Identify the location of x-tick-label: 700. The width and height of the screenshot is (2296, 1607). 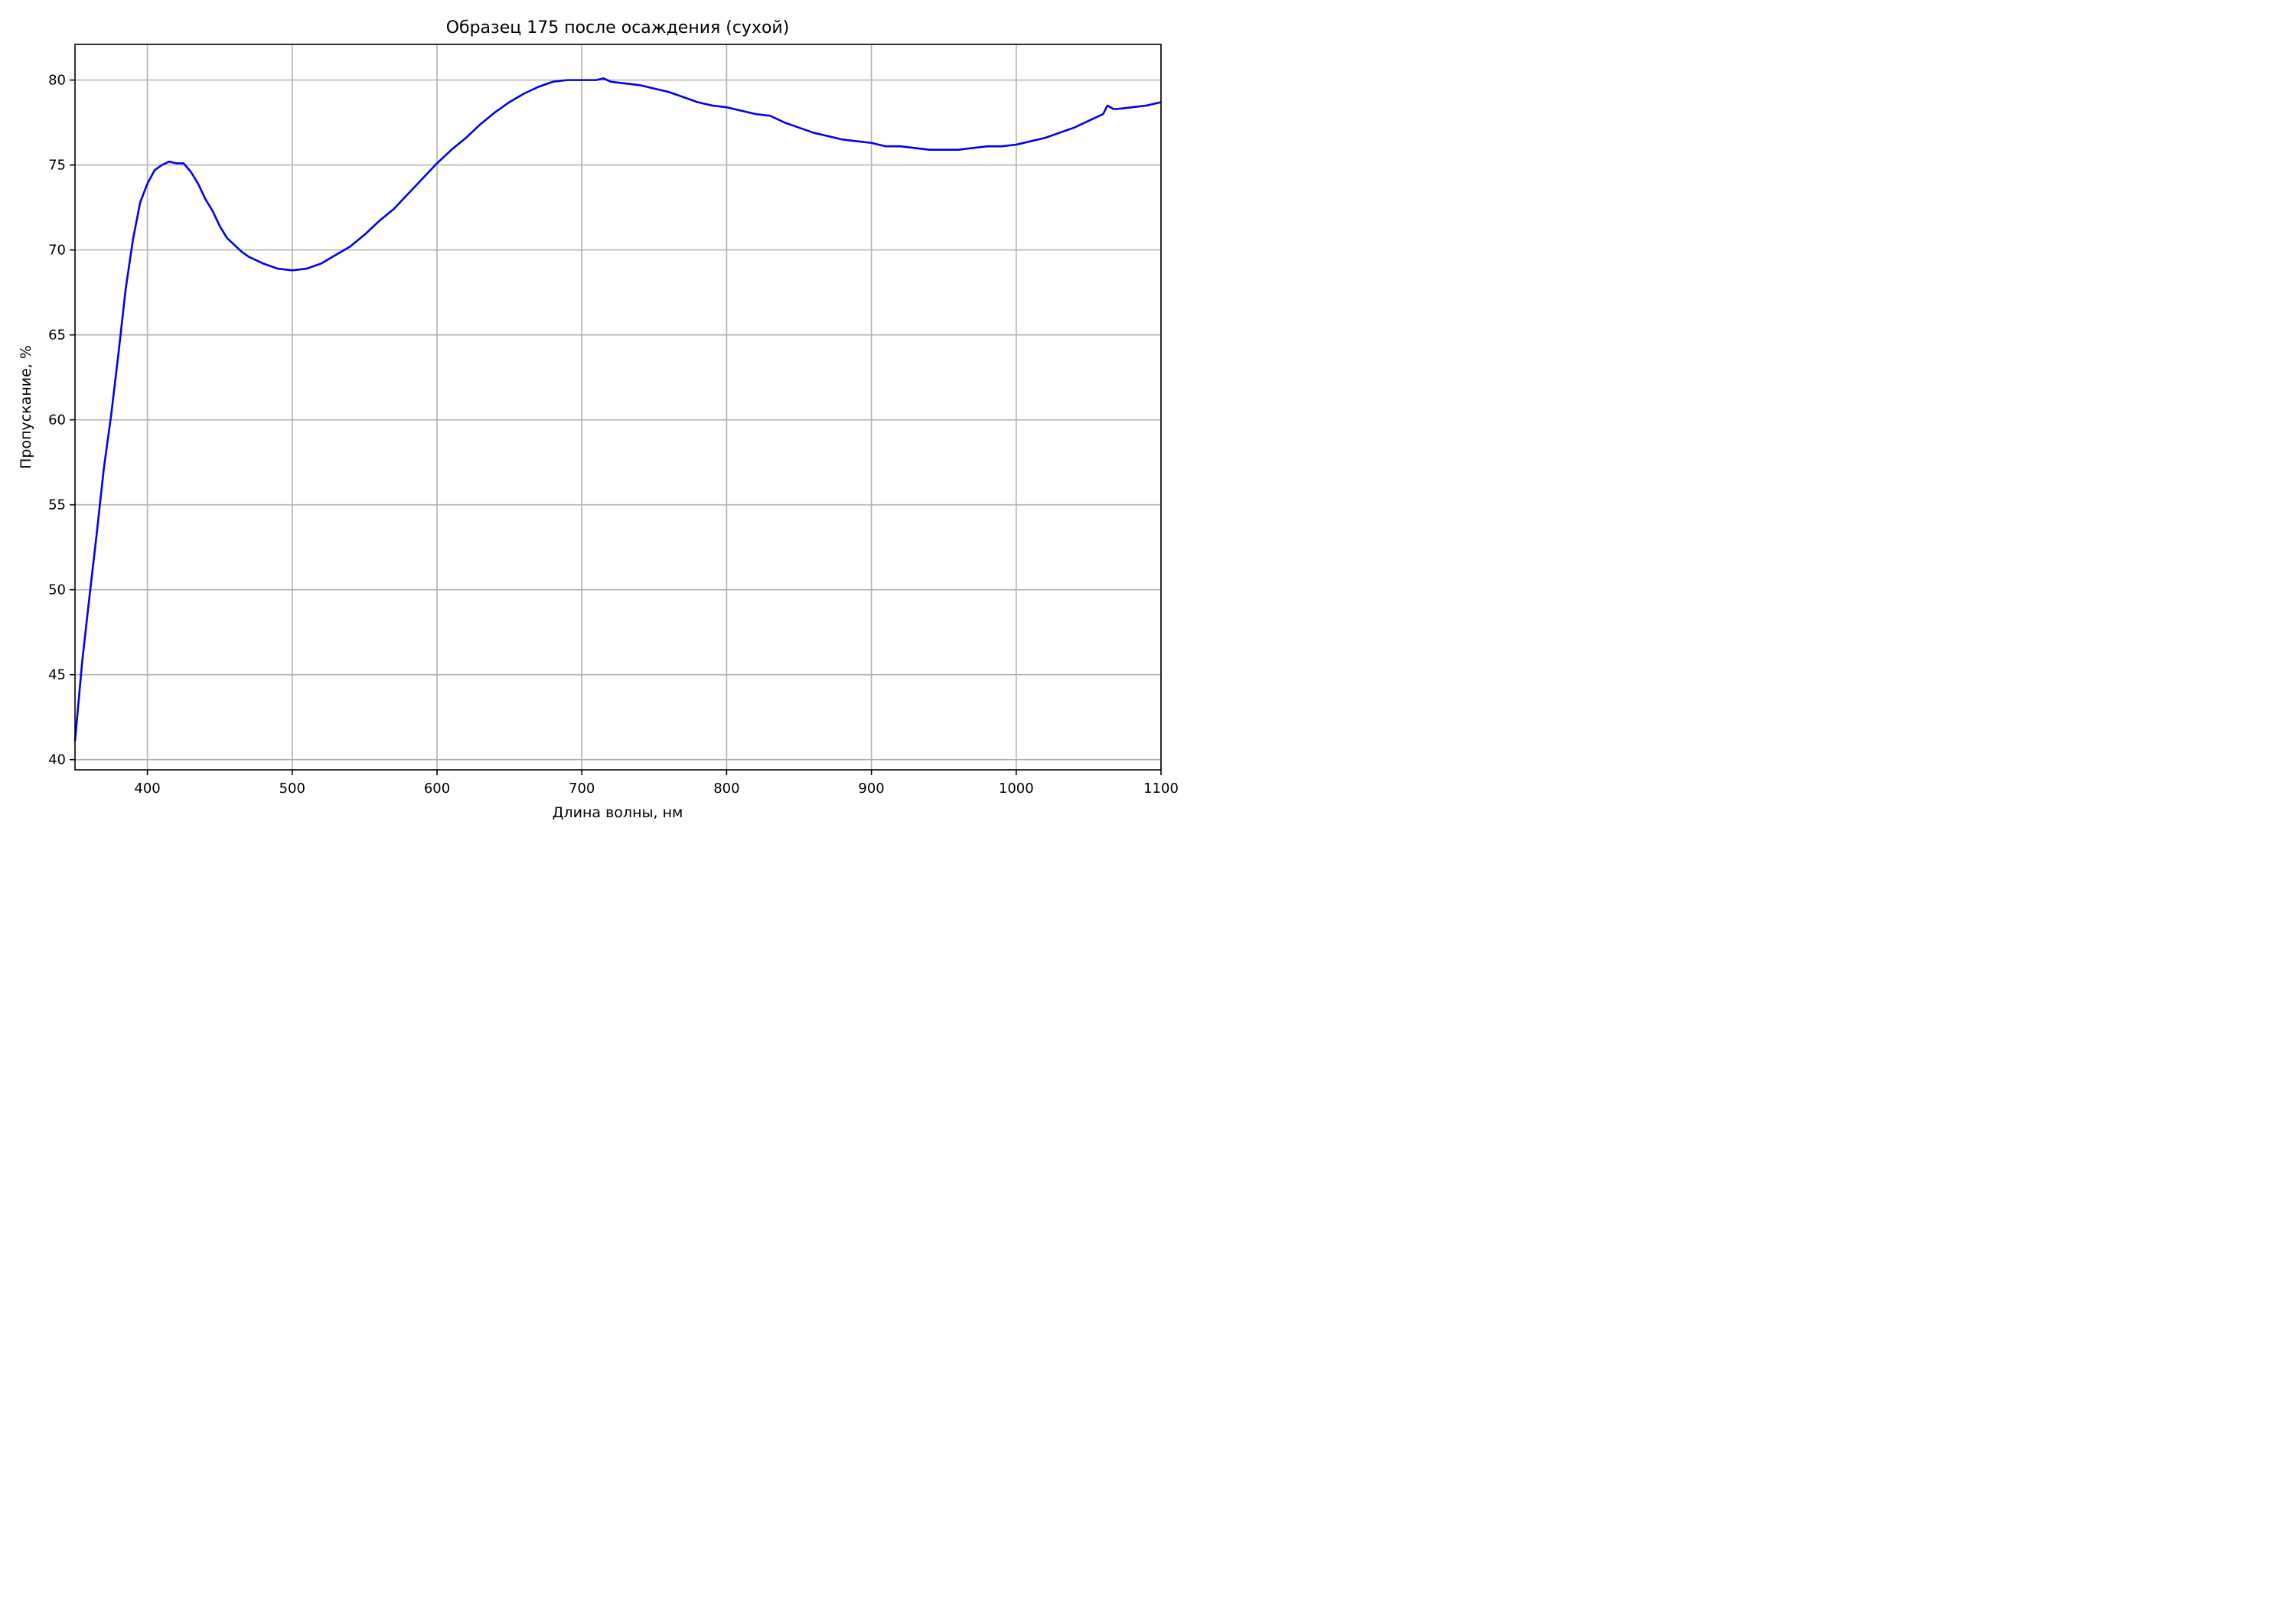
(582, 789).